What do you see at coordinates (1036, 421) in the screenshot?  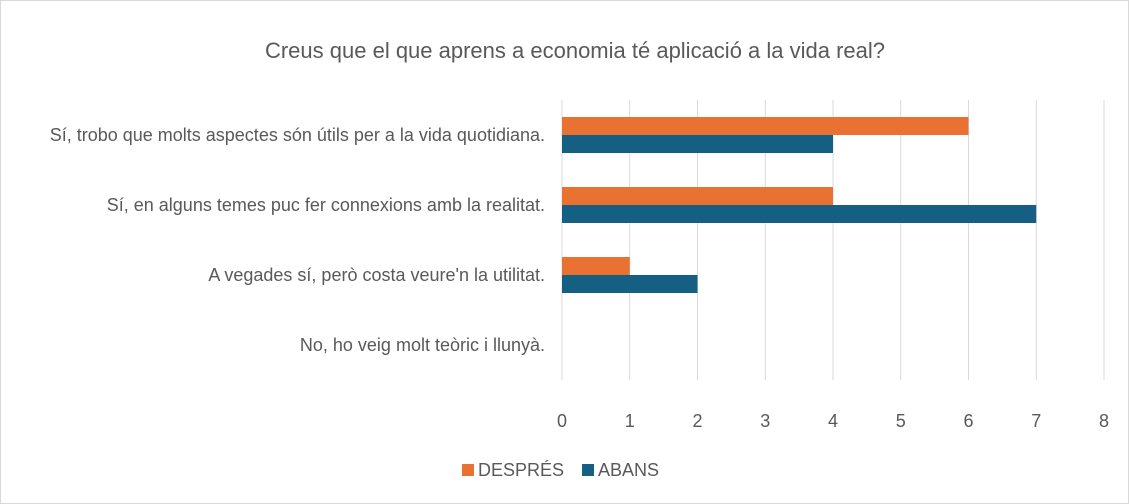 I see `x-tick-label: 7` at bounding box center [1036, 421].